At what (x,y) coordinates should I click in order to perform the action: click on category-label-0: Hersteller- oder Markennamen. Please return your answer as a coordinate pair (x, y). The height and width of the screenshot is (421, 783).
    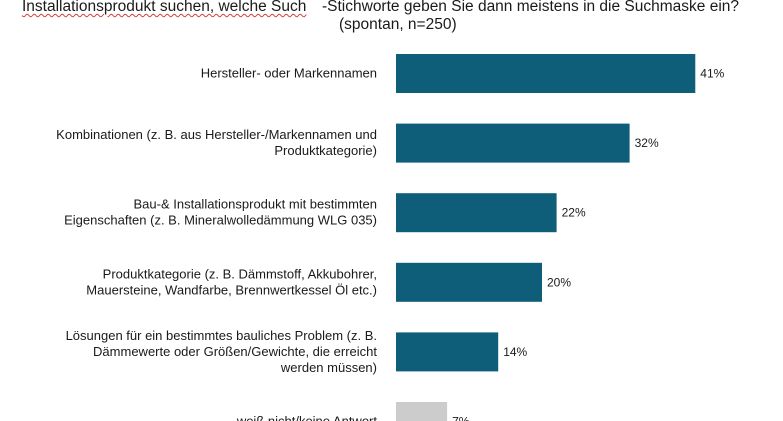
    Looking at the image, I should click on (289, 73).